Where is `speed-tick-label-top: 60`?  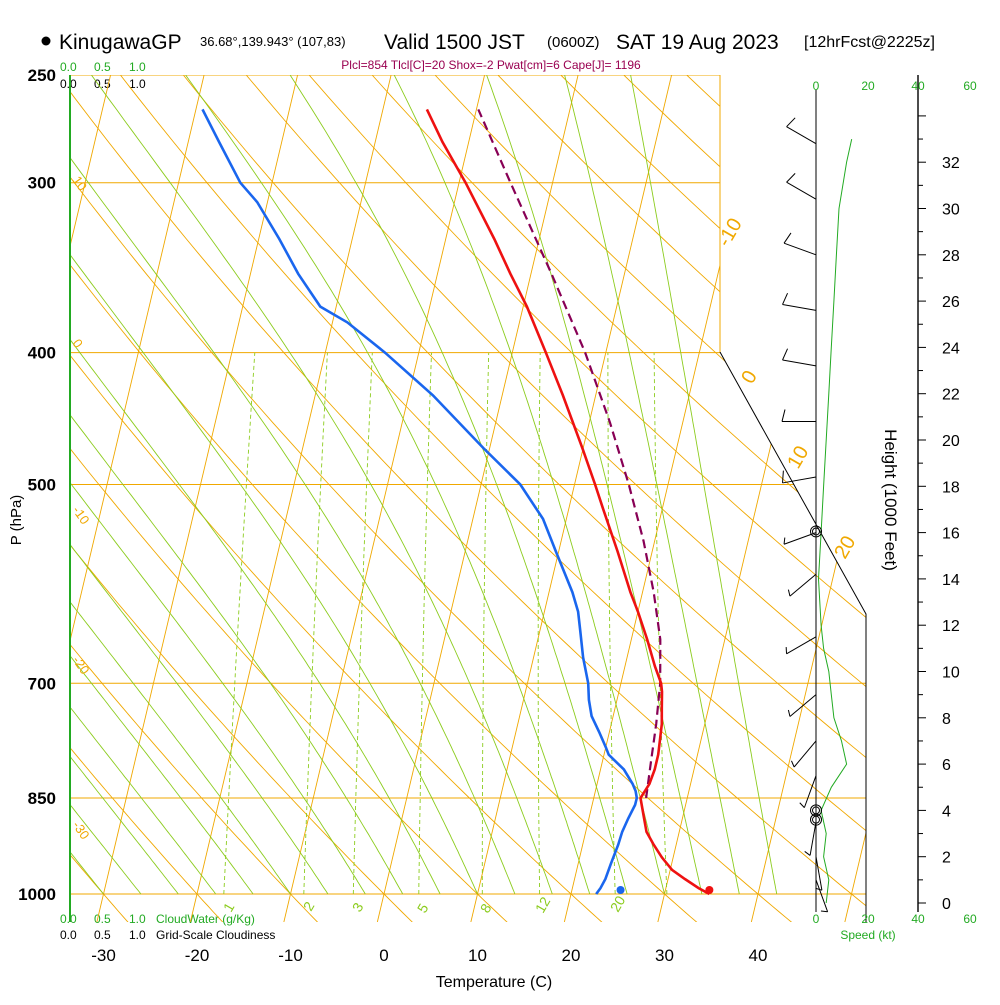 speed-tick-label-top: 60 is located at coordinates (970, 86).